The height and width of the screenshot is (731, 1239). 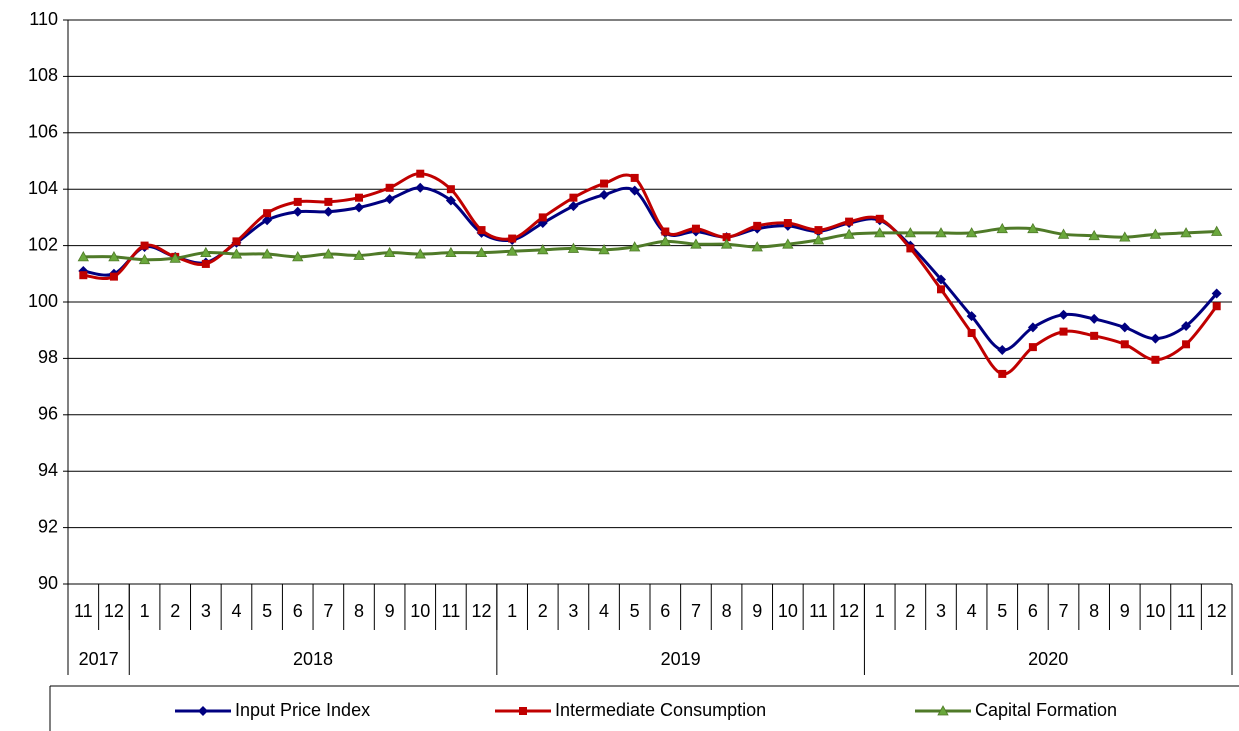 I want to click on y-tick-label: 94, so click(x=48, y=470).